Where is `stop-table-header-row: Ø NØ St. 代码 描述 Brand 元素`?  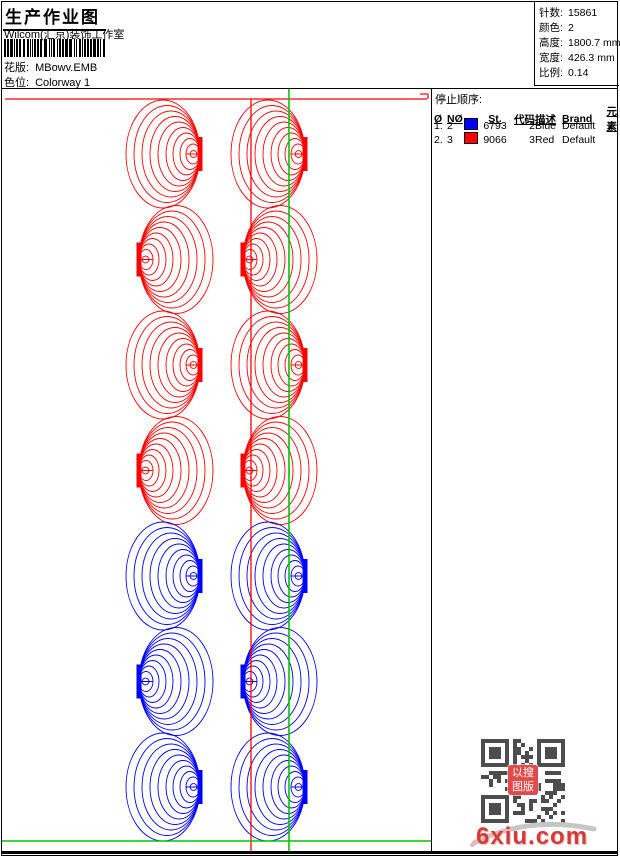
stop-table-header-row: Ø NØ St. 代码 描述 Brand 元素 is located at coordinates (525, 118).